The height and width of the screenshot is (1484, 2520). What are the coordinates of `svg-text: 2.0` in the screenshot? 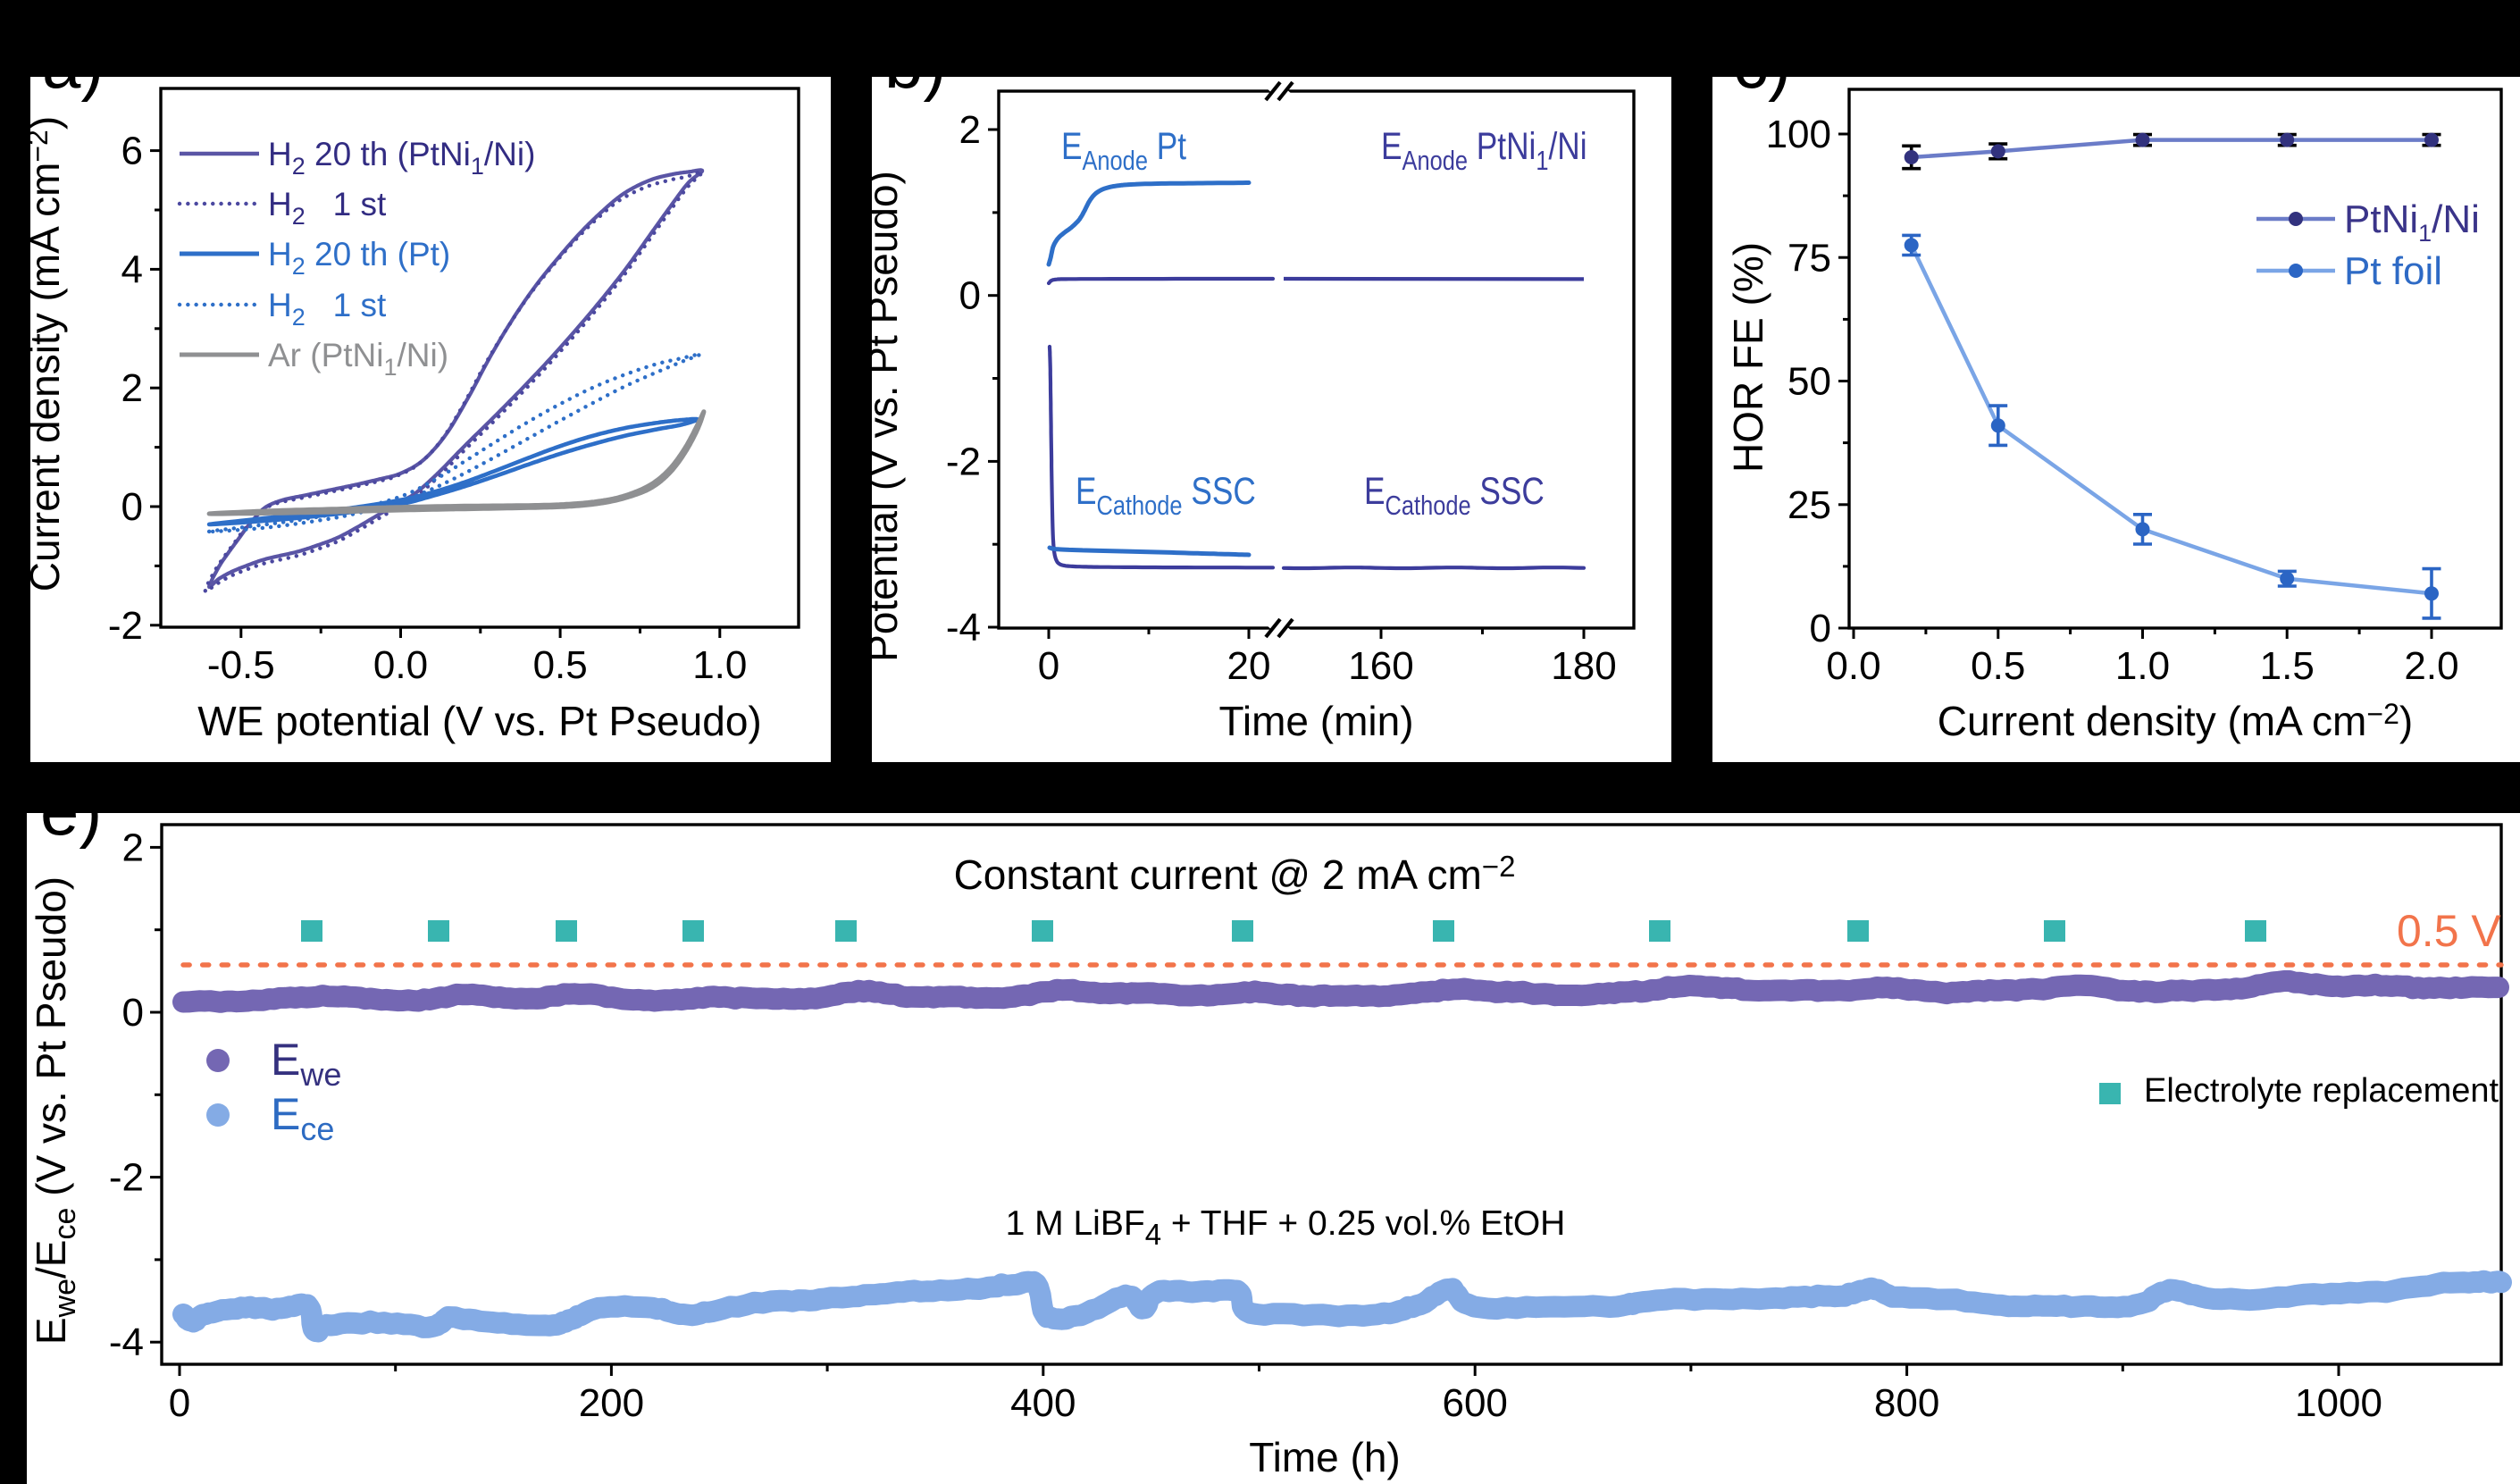 It's located at (2431, 666).